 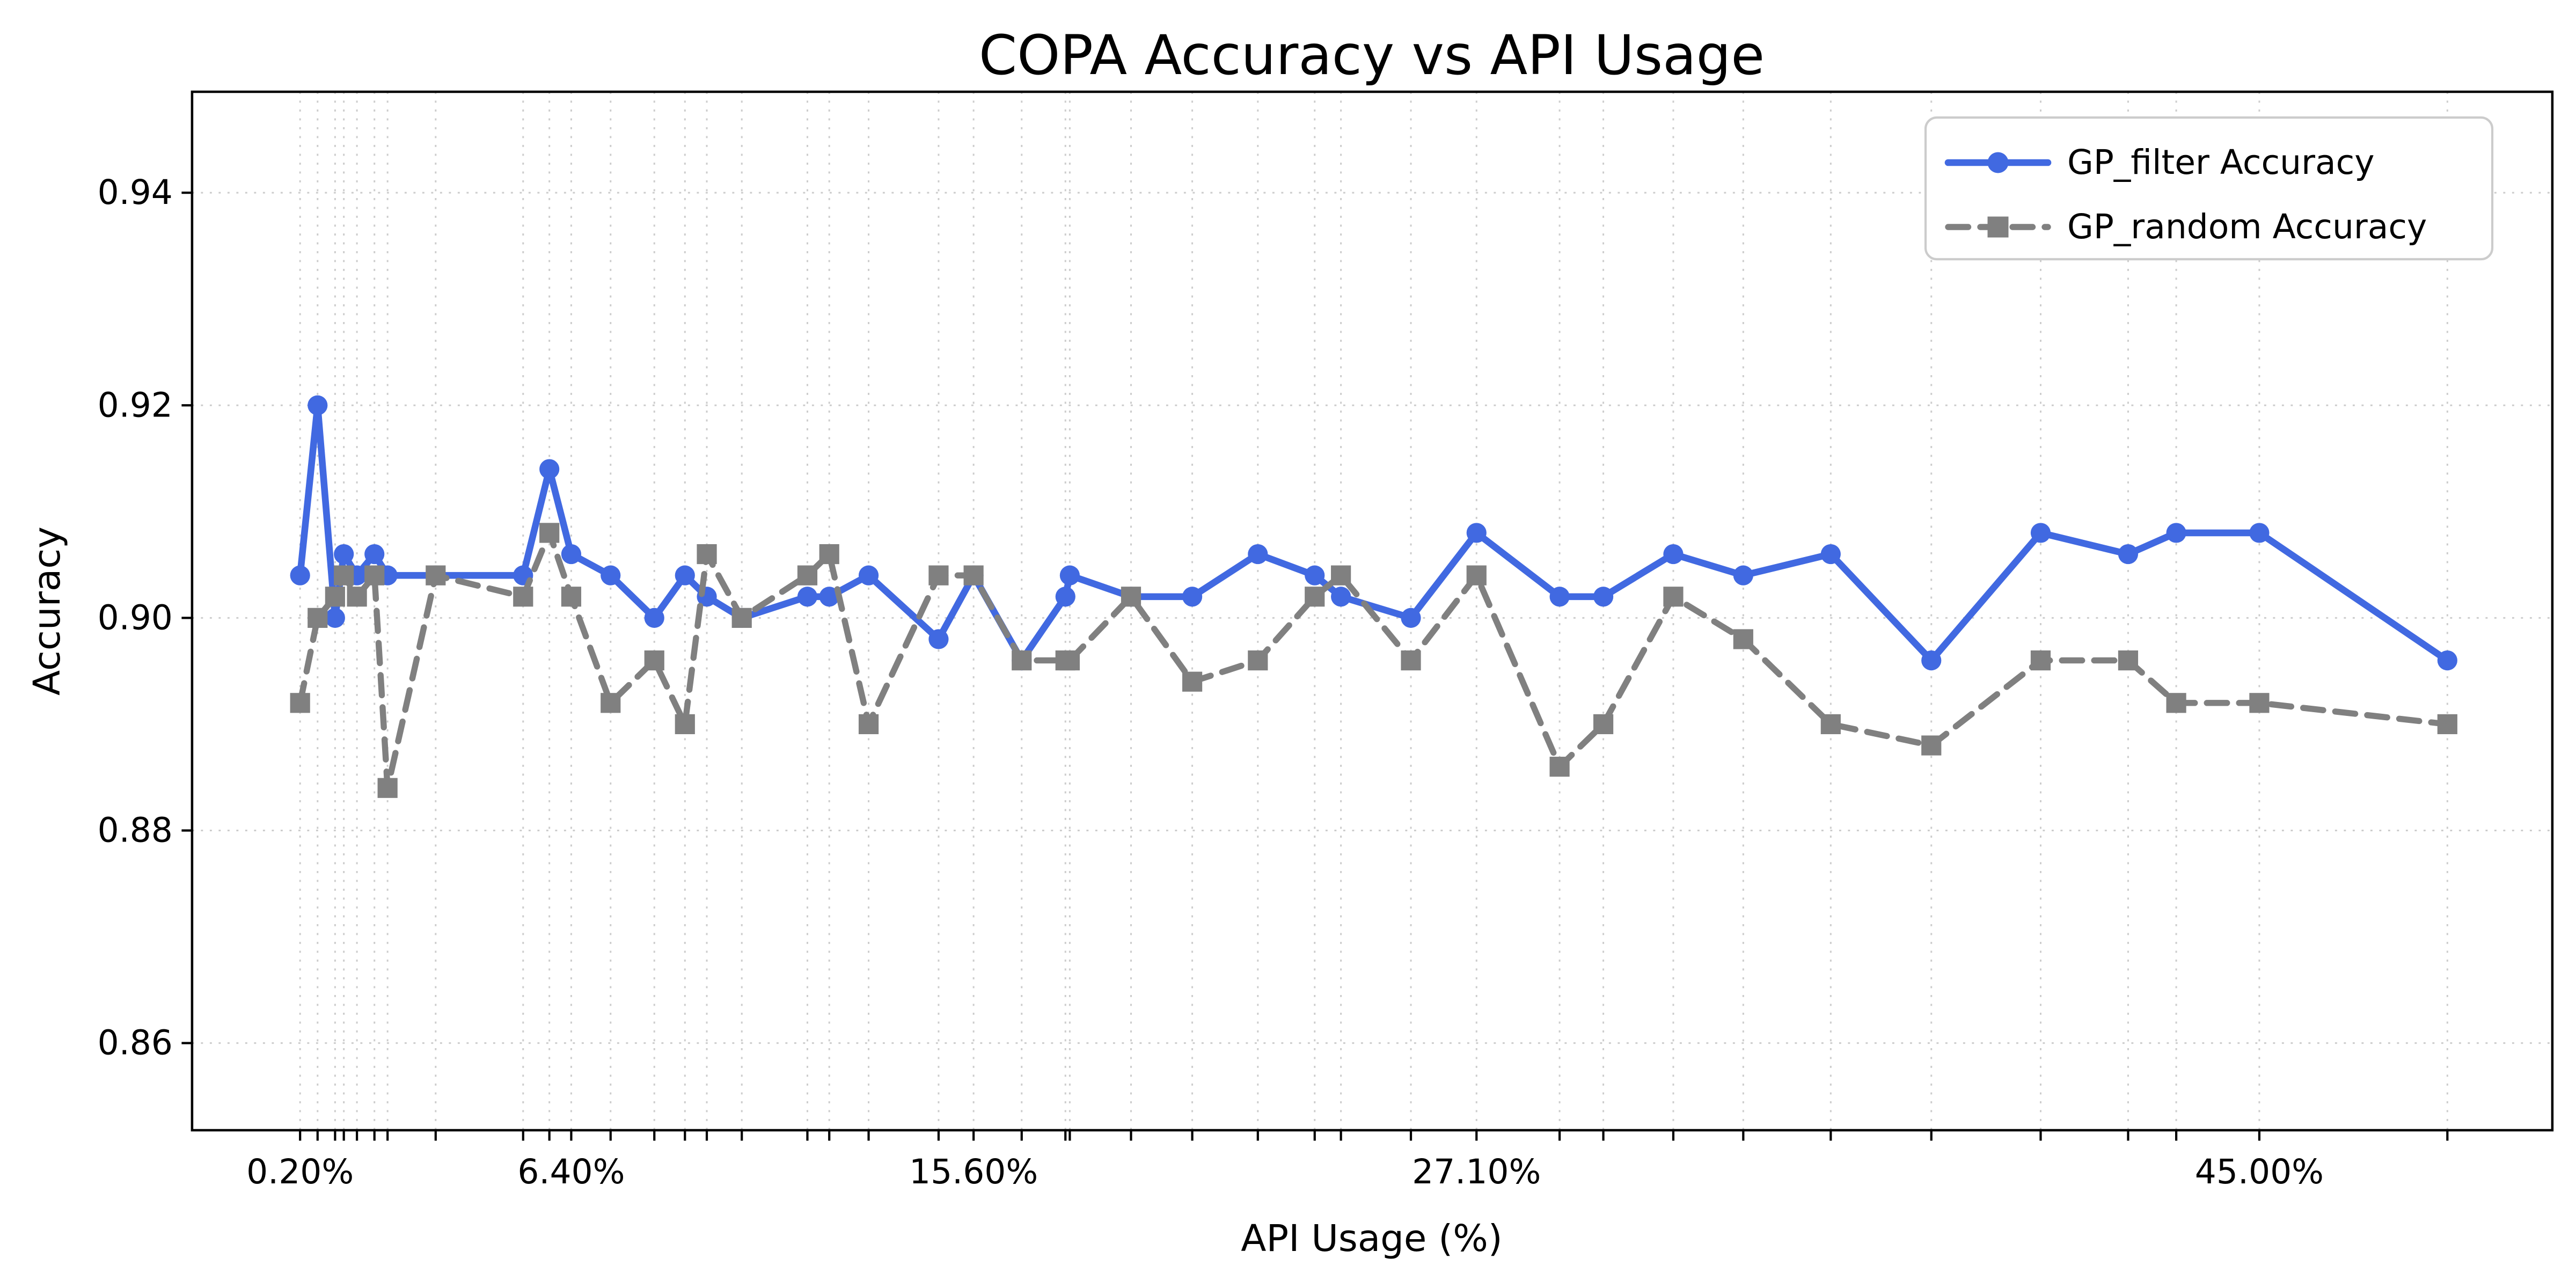 What do you see at coordinates (47, 611) in the screenshot?
I see `y-axis-label: Accuracy` at bounding box center [47, 611].